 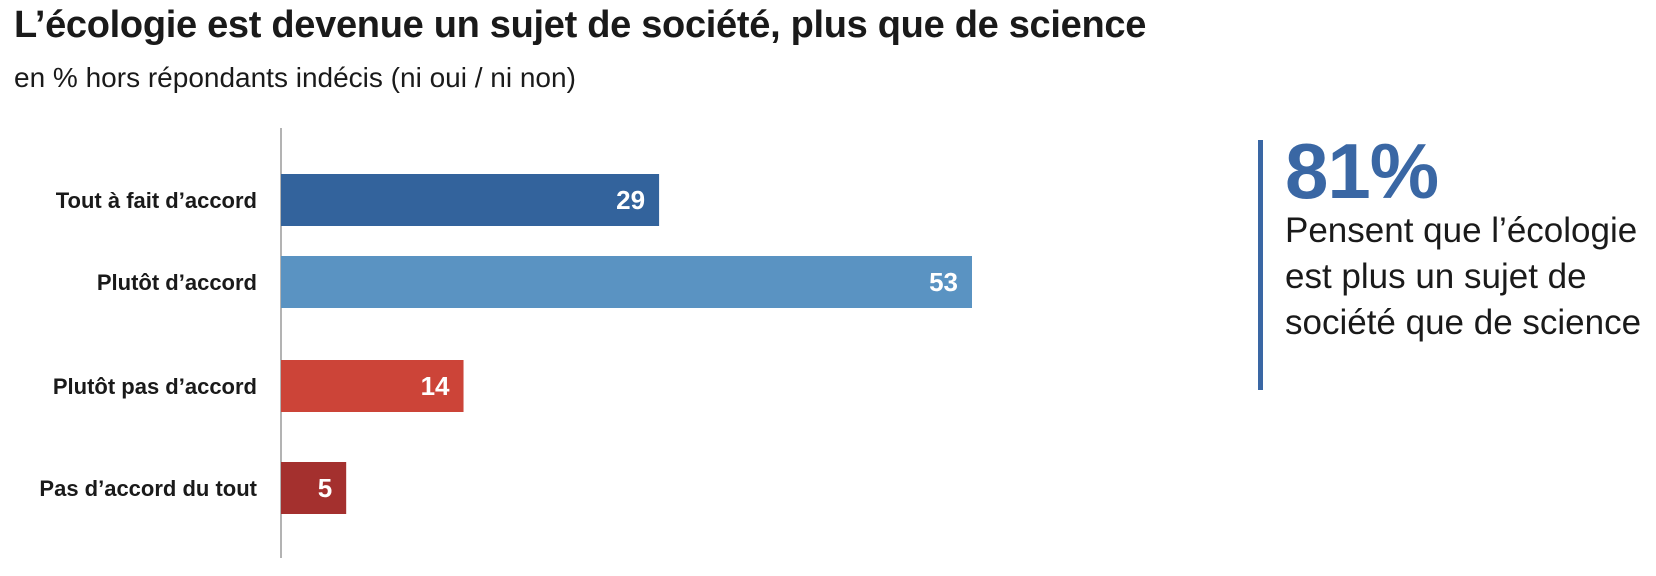 I want to click on value-label-1: 53, so click(x=943, y=282).